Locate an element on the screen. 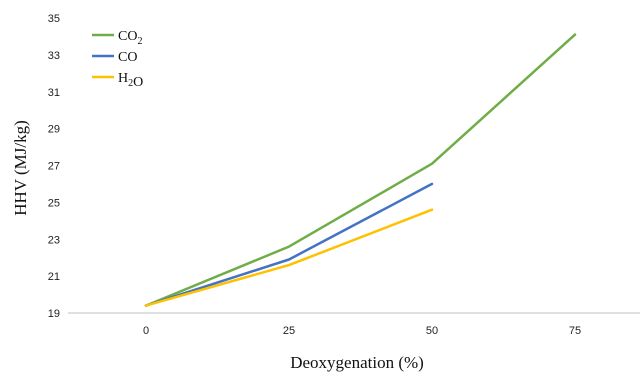  series-line is located at coordinates (289, 257).